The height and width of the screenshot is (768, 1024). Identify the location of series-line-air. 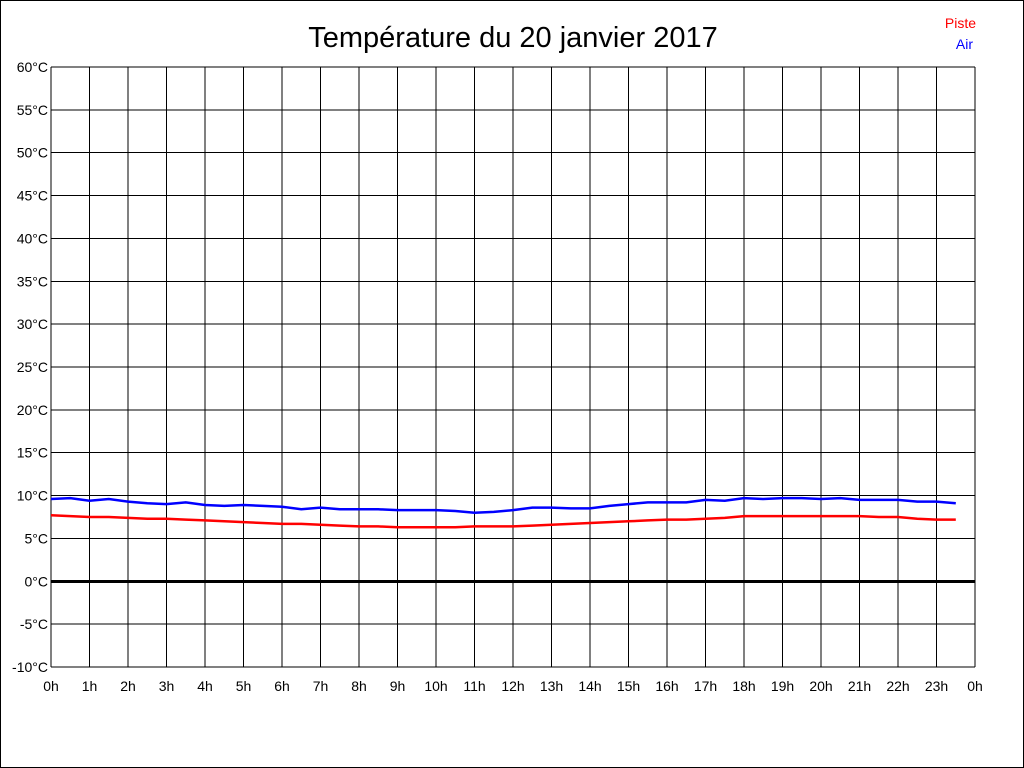
(503, 505).